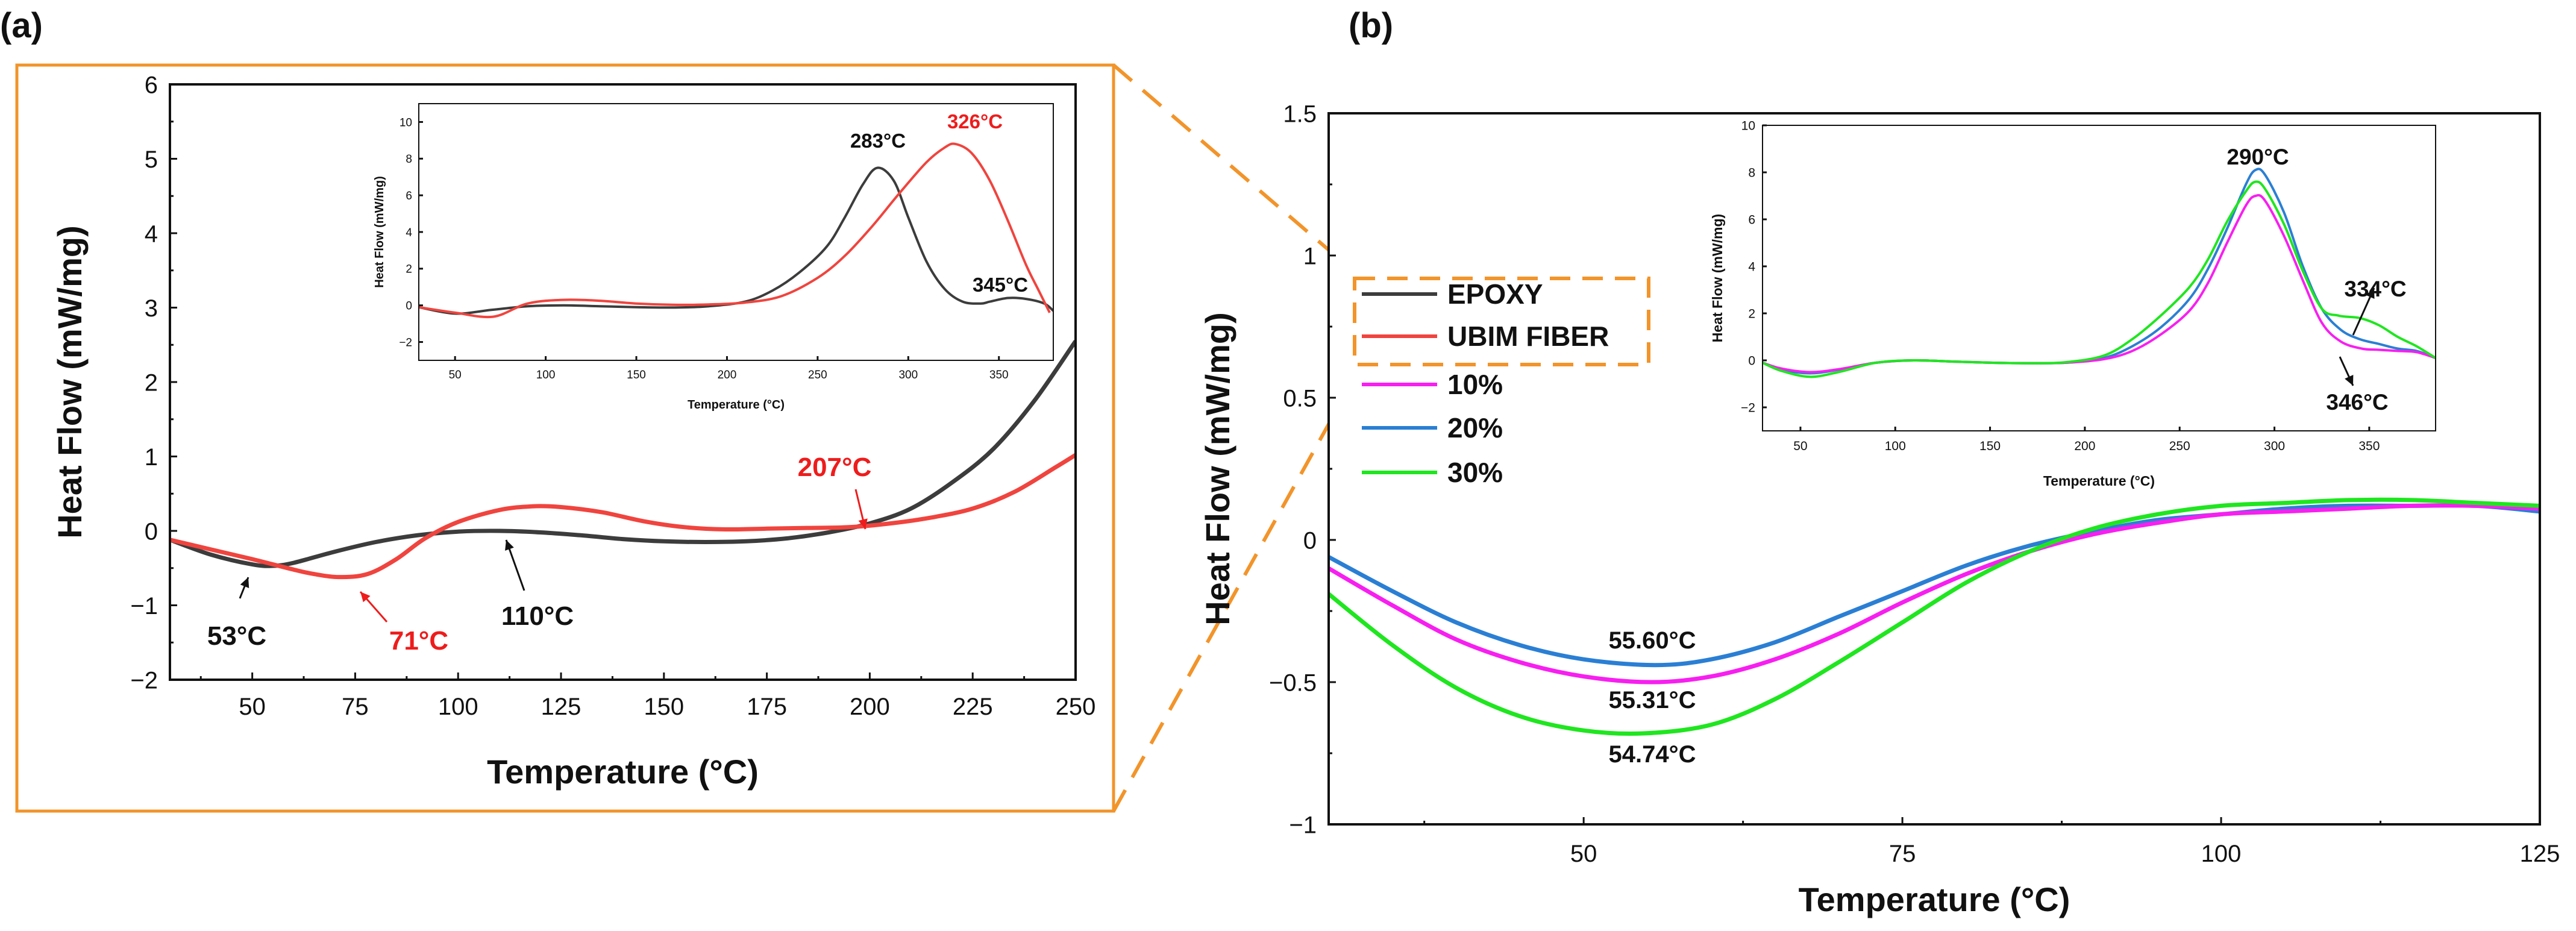 The image size is (2576, 931). Describe the element at coordinates (1475, 428) in the screenshot. I see `legend-label: 20%` at that location.